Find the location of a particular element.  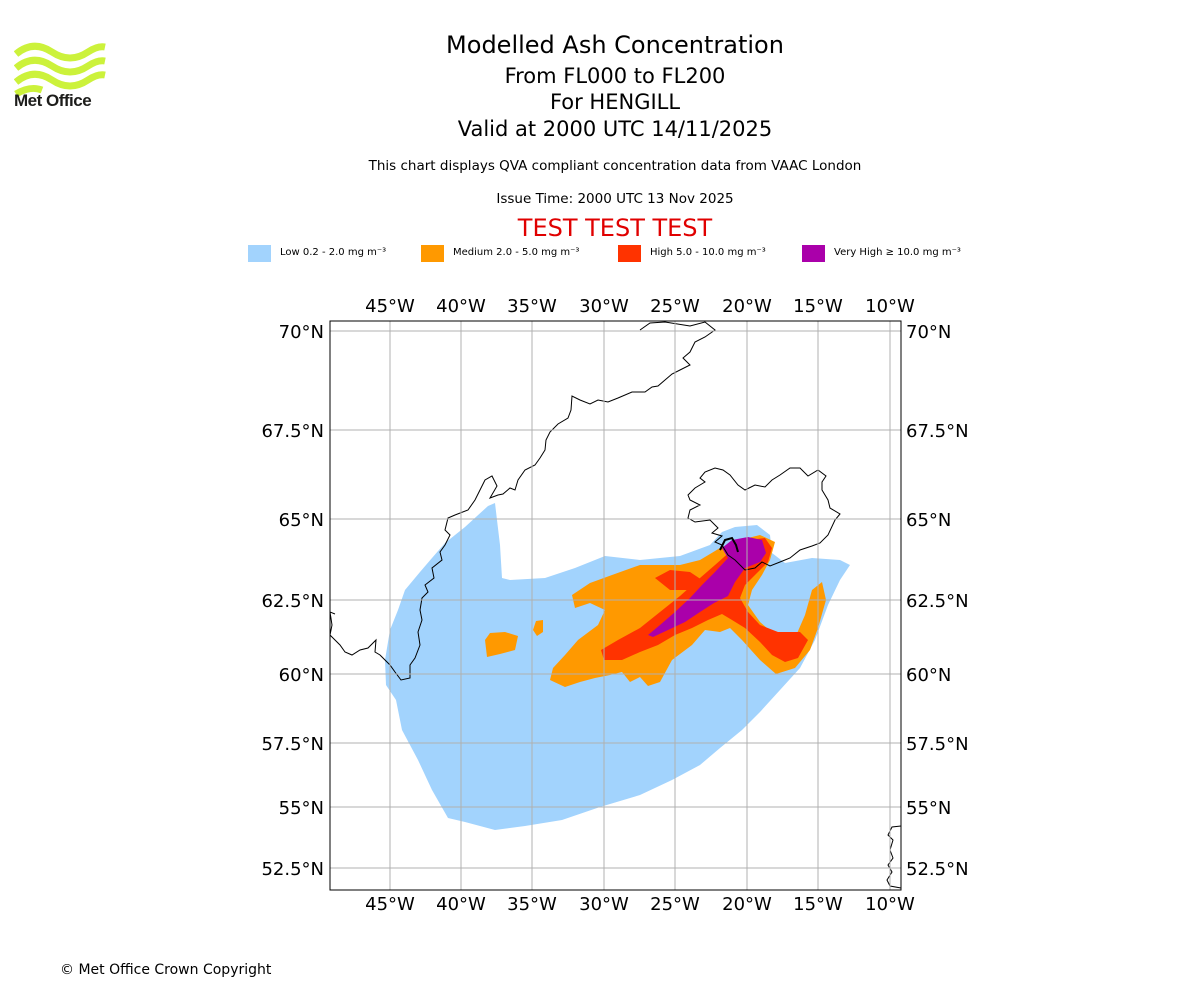

logo-waves is located at coordinates (60, 70).